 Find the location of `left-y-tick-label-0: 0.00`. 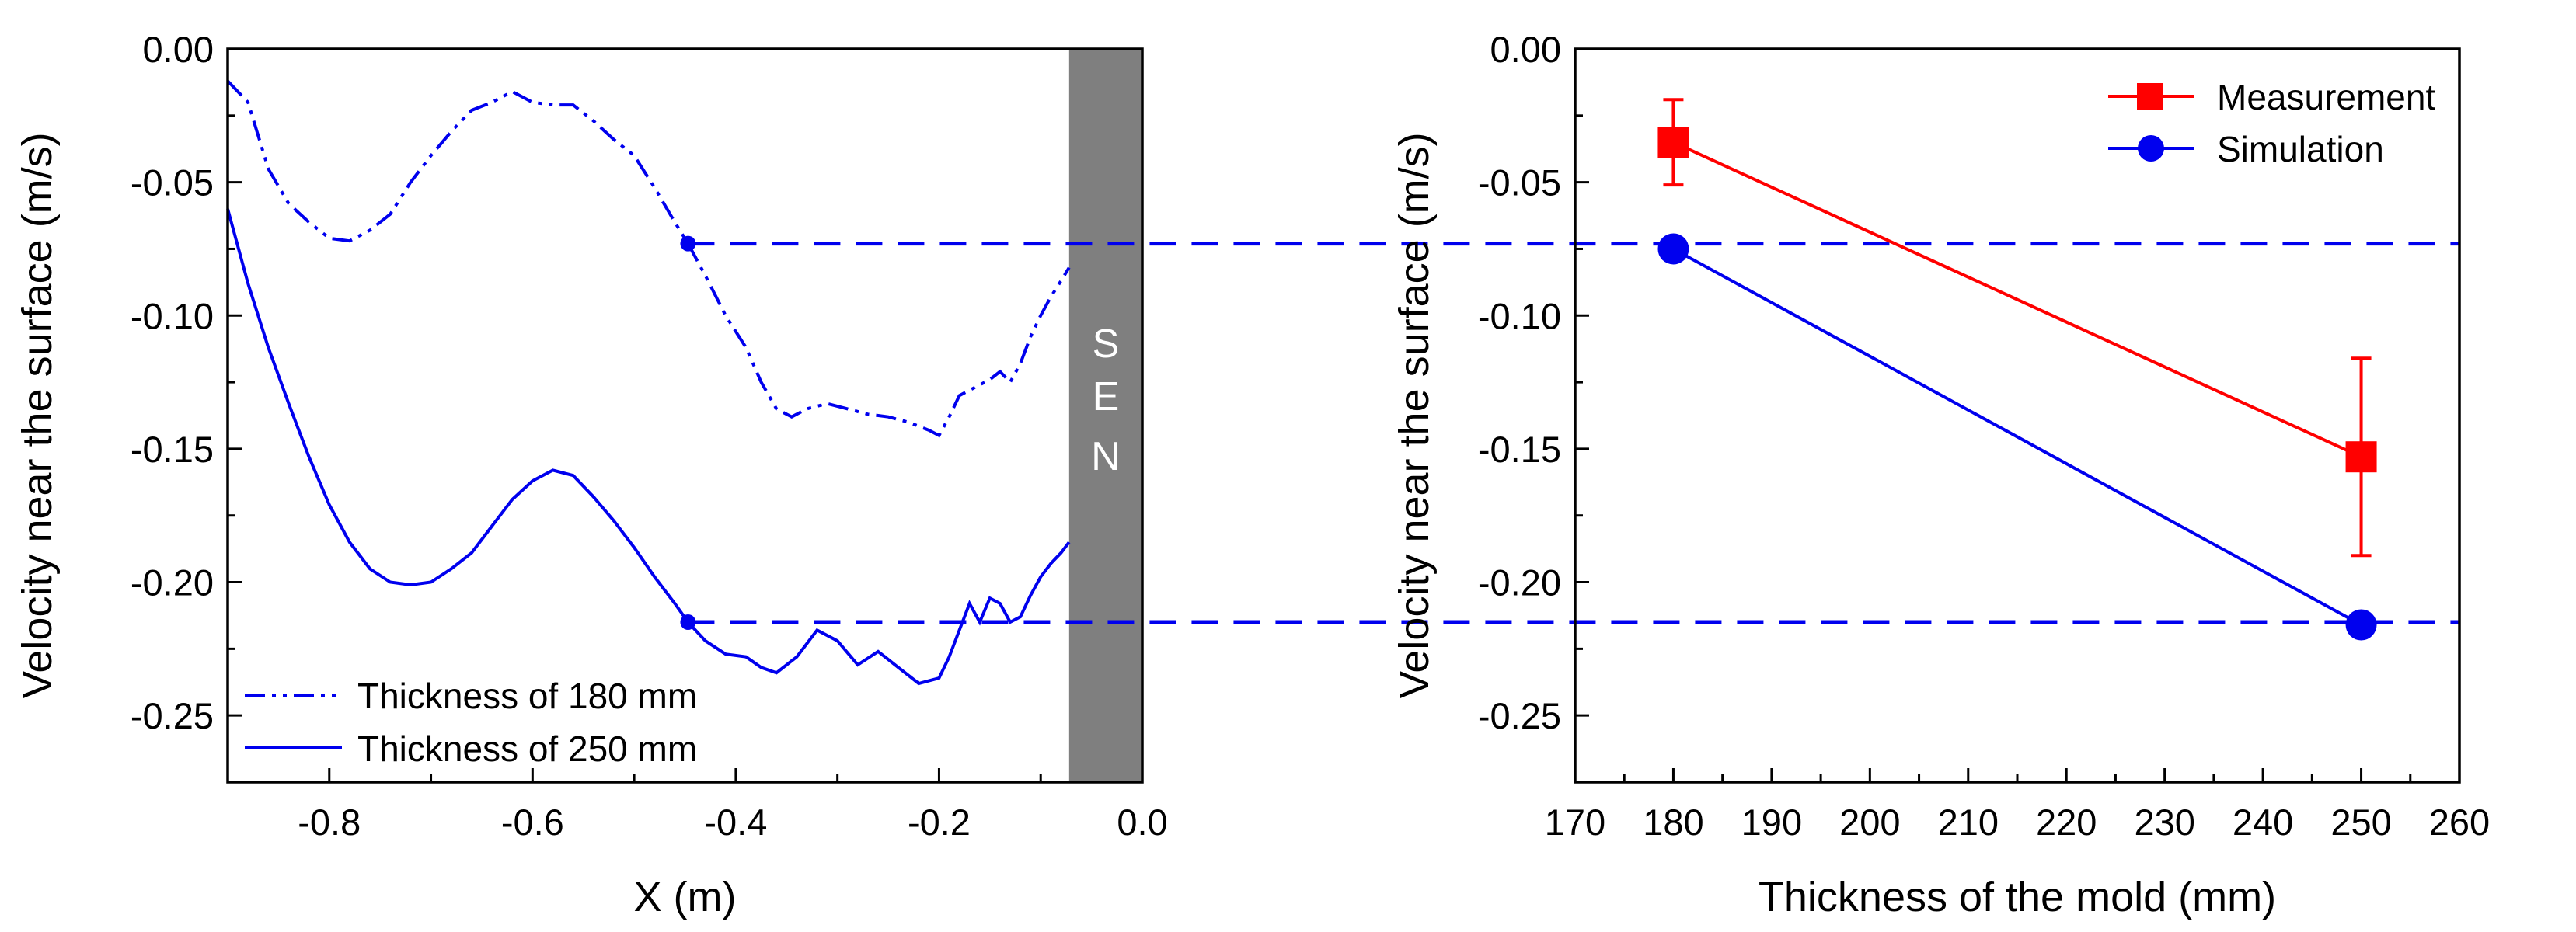

left-y-tick-label-0: 0.00 is located at coordinates (178, 49).